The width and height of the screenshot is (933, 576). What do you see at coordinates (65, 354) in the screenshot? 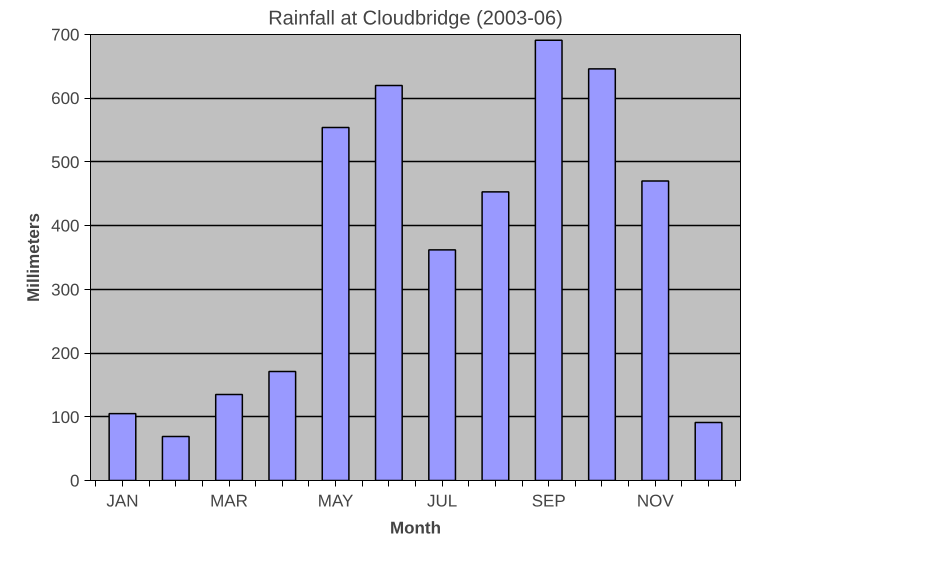
I see `y-tick-label: 200` at bounding box center [65, 354].